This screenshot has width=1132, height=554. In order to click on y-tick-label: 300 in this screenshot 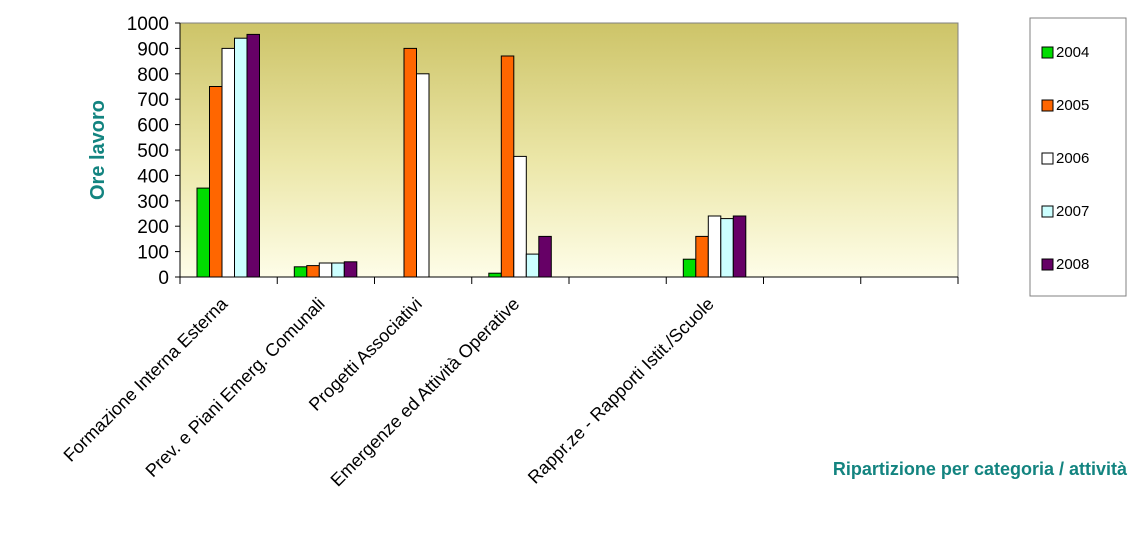, I will do `click(153, 202)`.